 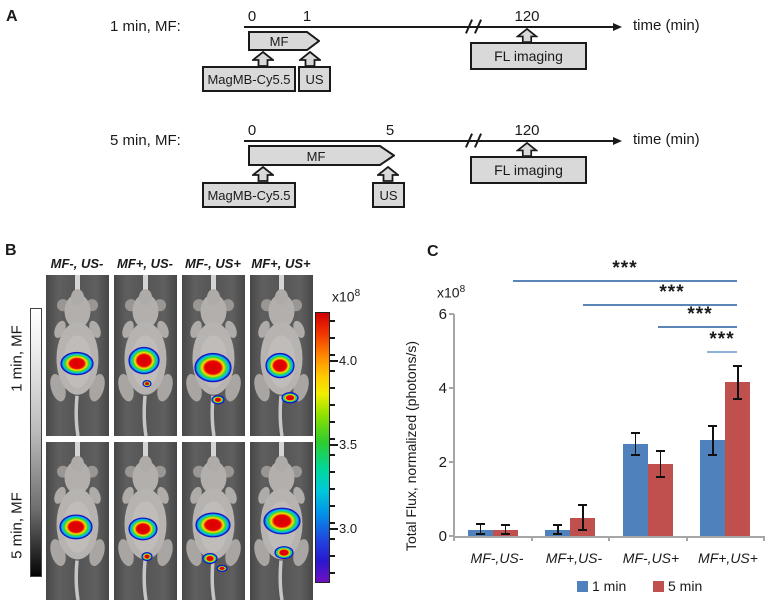 What do you see at coordinates (451, 292) in the screenshot?
I see `chart-scale-label: x108` at bounding box center [451, 292].